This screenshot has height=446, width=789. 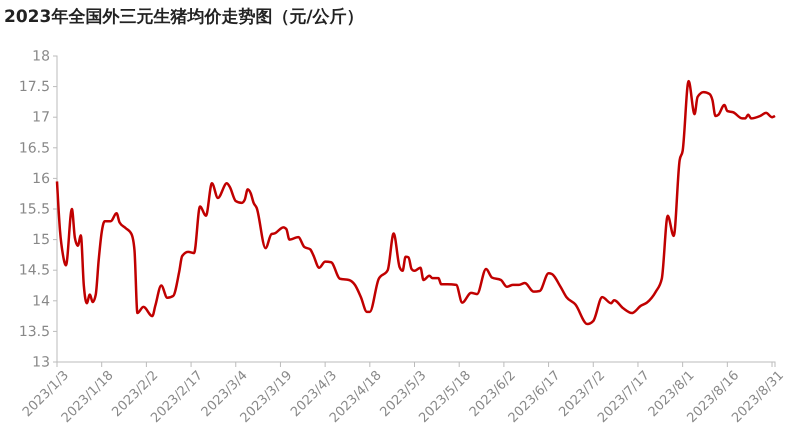 I want to click on y-tick-label: 18, so click(x=41, y=56).